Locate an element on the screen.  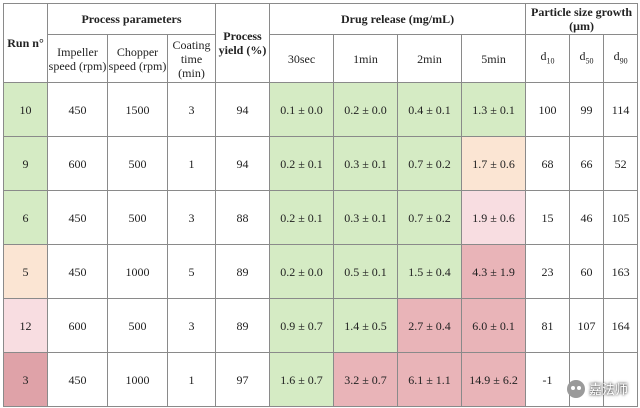
header-5min: 5min is located at coordinates (494, 58).